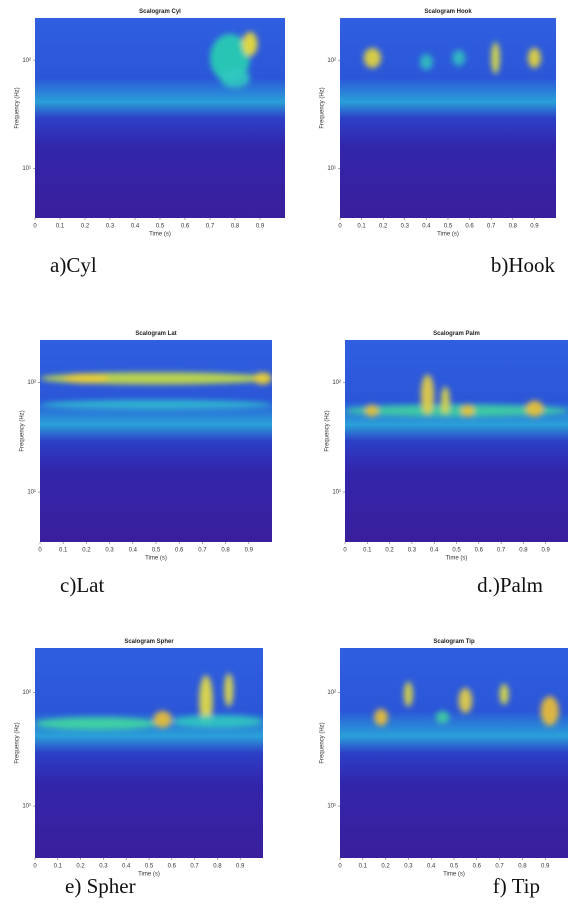  Describe the element at coordinates (100, 886) in the screenshot. I see `caption: e) Spher` at that location.